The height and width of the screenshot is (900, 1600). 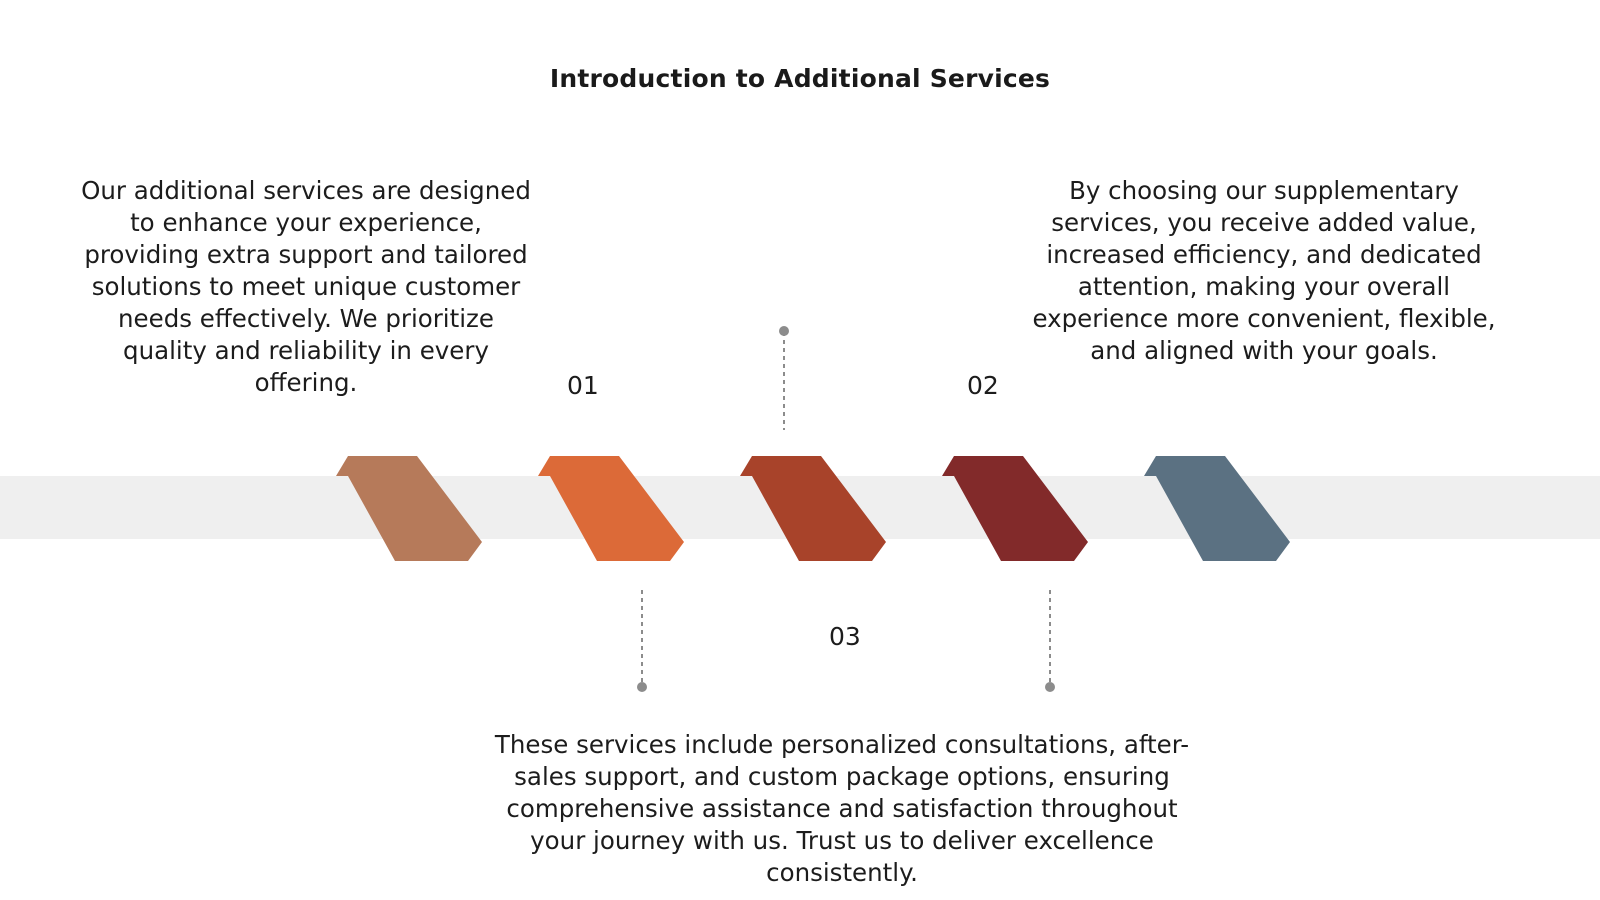 I want to click on step-2-number: 02, so click(x=983, y=385).